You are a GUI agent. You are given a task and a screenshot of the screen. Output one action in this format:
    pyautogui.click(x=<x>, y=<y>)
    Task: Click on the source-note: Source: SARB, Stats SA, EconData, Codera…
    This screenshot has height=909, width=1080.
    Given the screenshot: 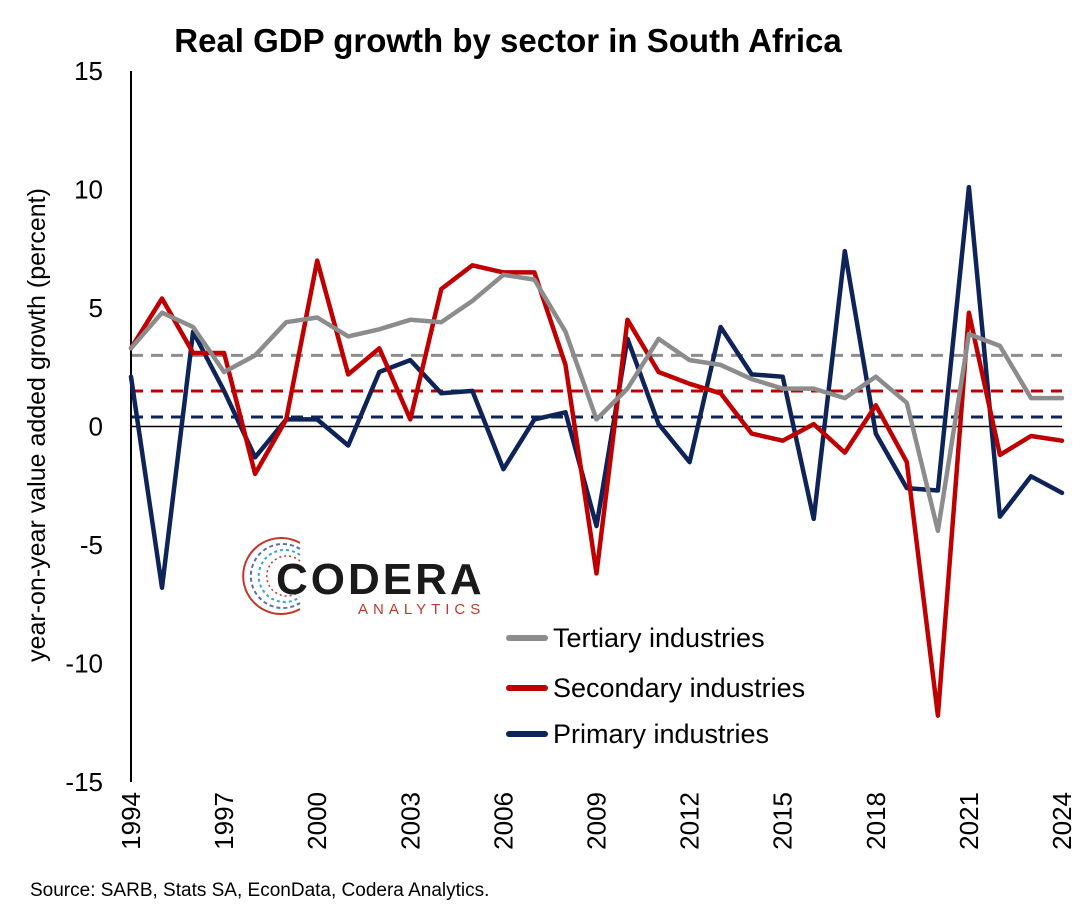 What is the action you would take?
    pyautogui.click(x=259, y=890)
    